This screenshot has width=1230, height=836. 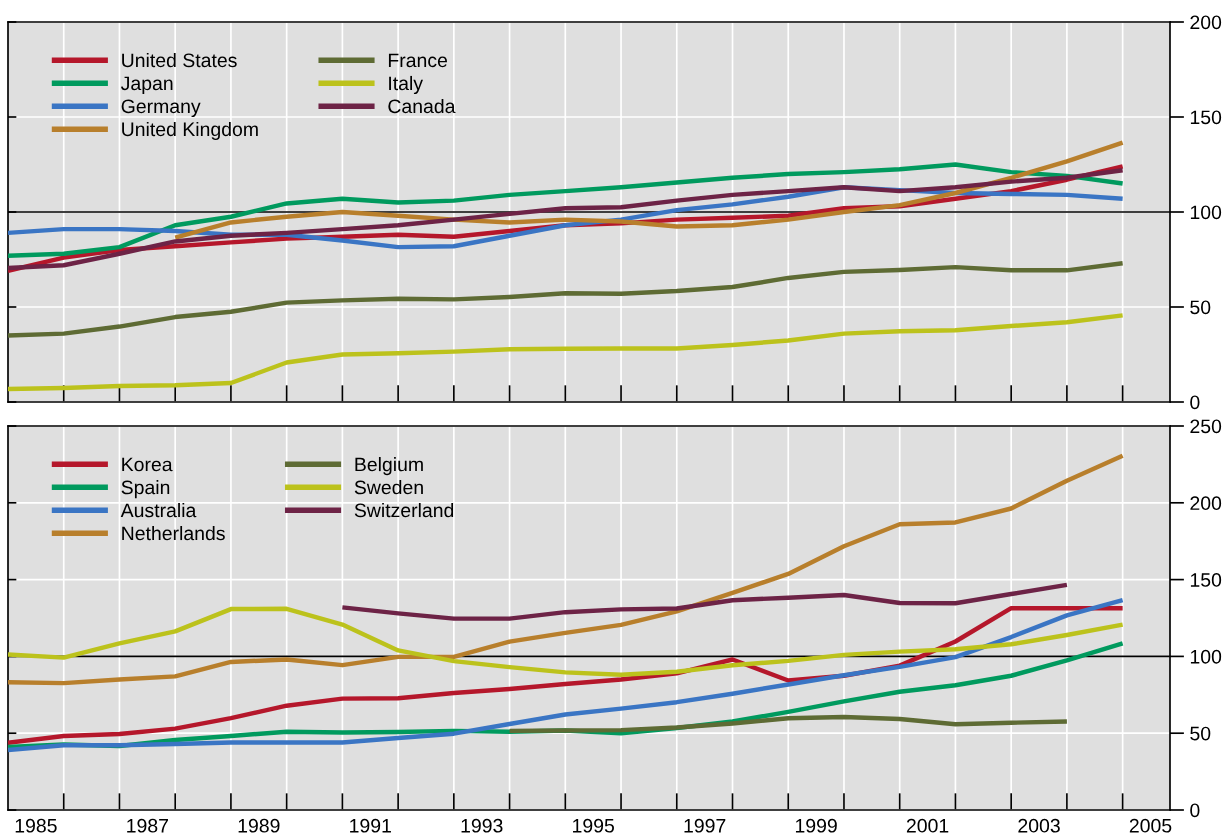 What do you see at coordinates (406, 85) in the screenshot?
I see `legend-label: Italy` at bounding box center [406, 85].